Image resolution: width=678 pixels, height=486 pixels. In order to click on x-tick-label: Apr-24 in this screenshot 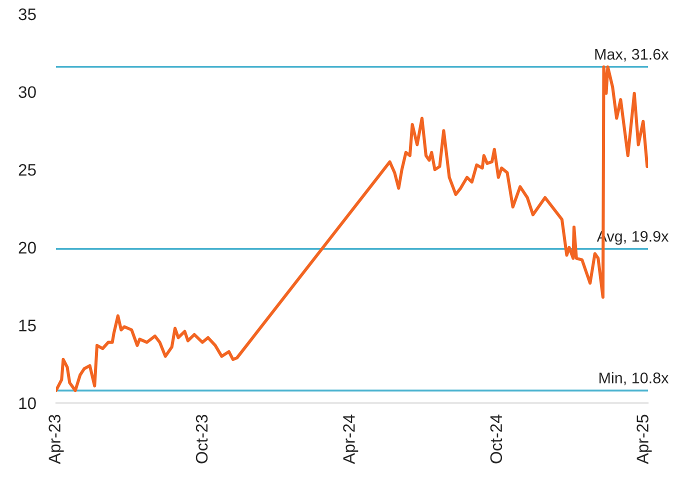, I will do `click(350, 439)`.